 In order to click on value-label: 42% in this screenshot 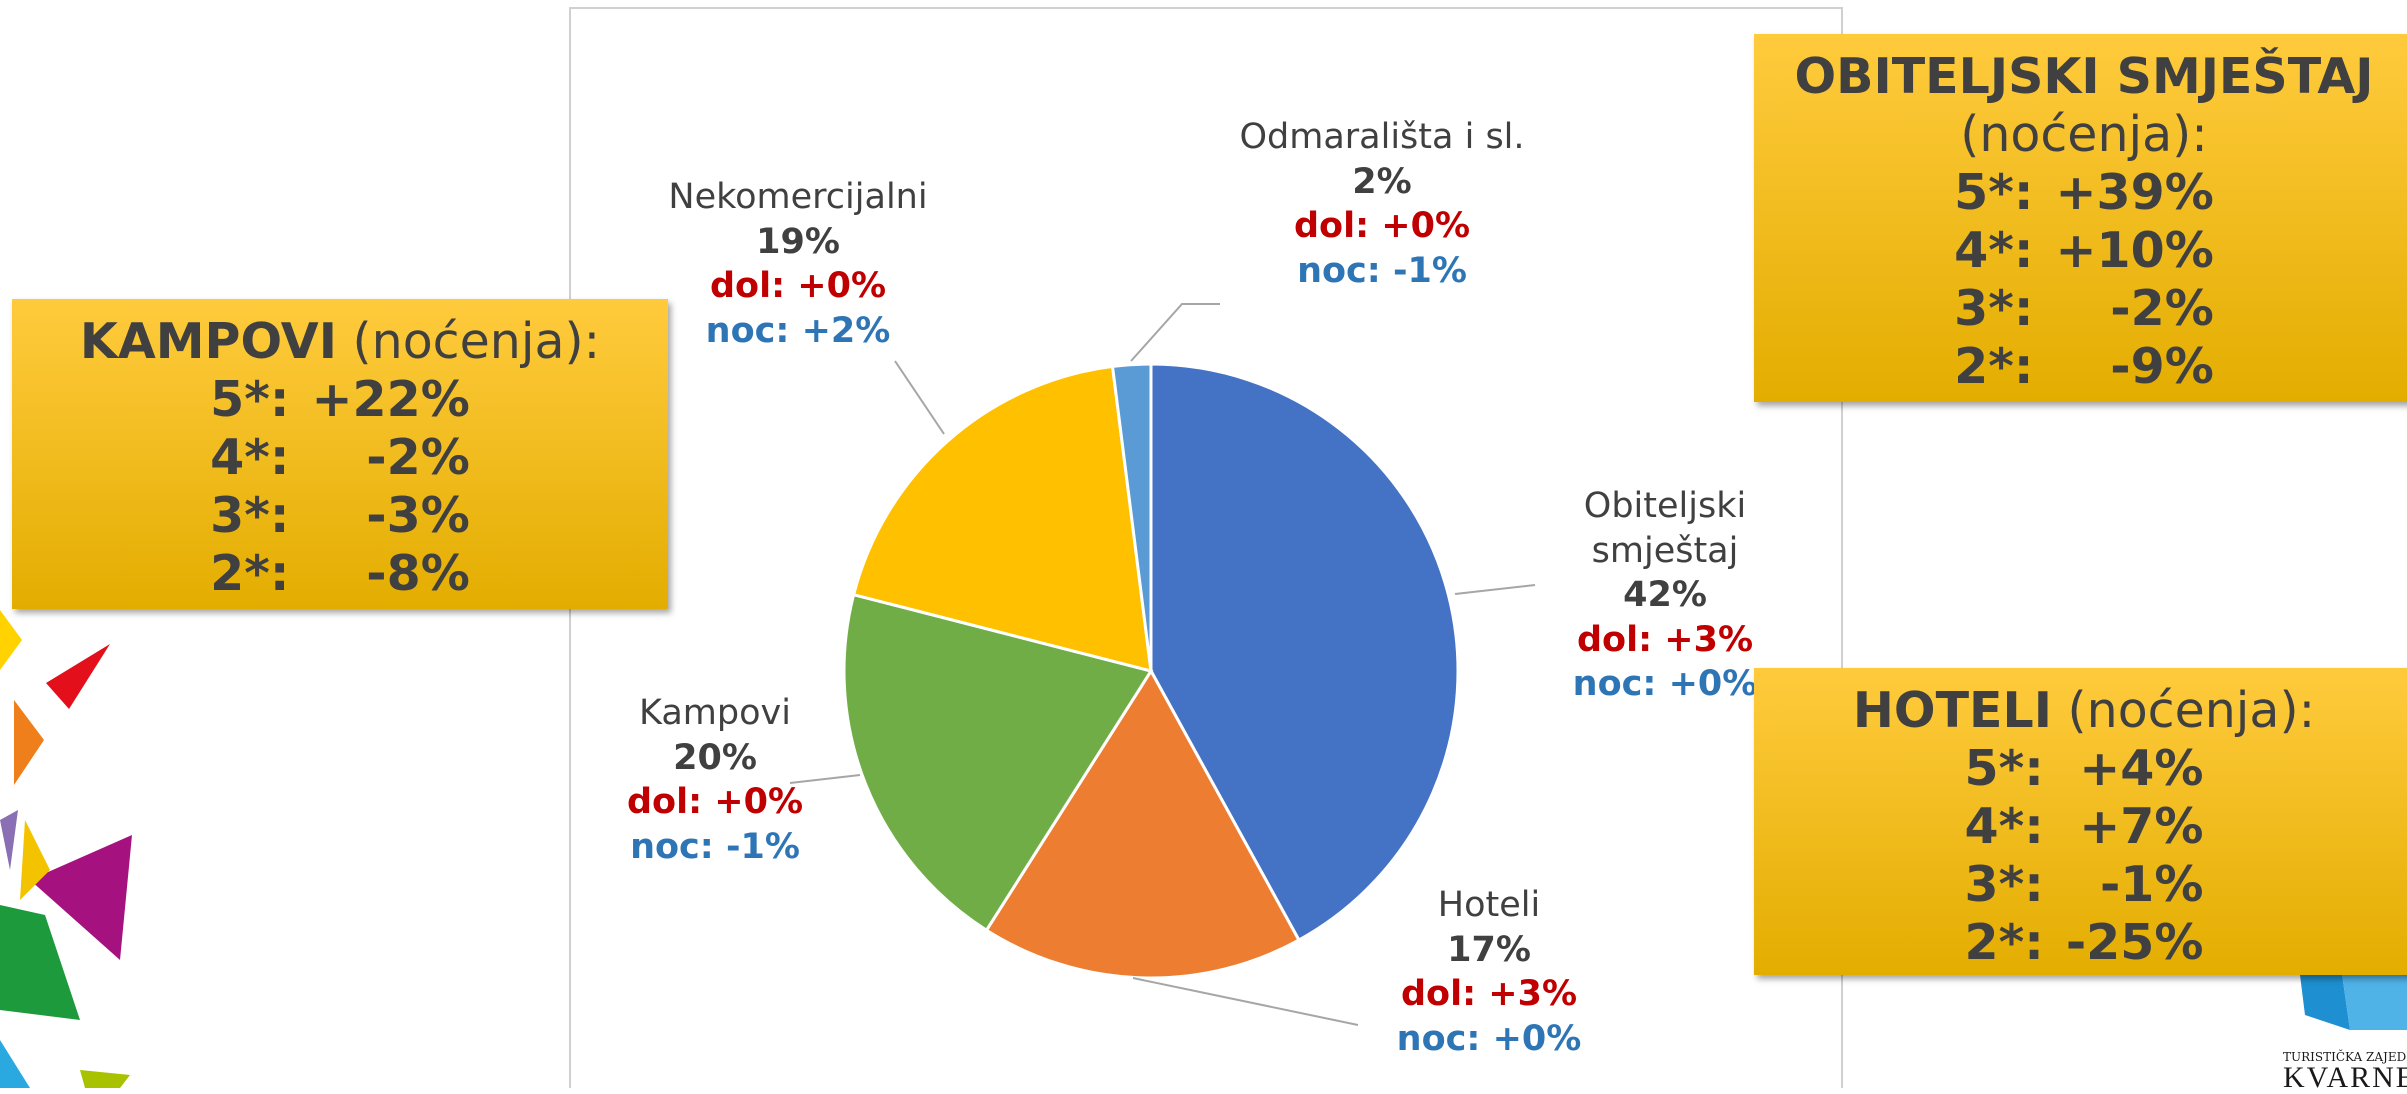, I will do `click(1665, 595)`.